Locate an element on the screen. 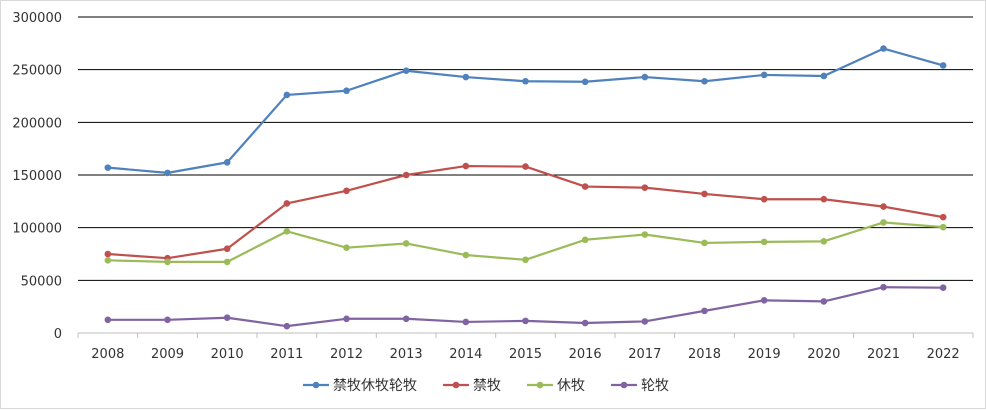 The height and width of the screenshot is (410, 986). legend-label: 休牧 is located at coordinates (571, 386).